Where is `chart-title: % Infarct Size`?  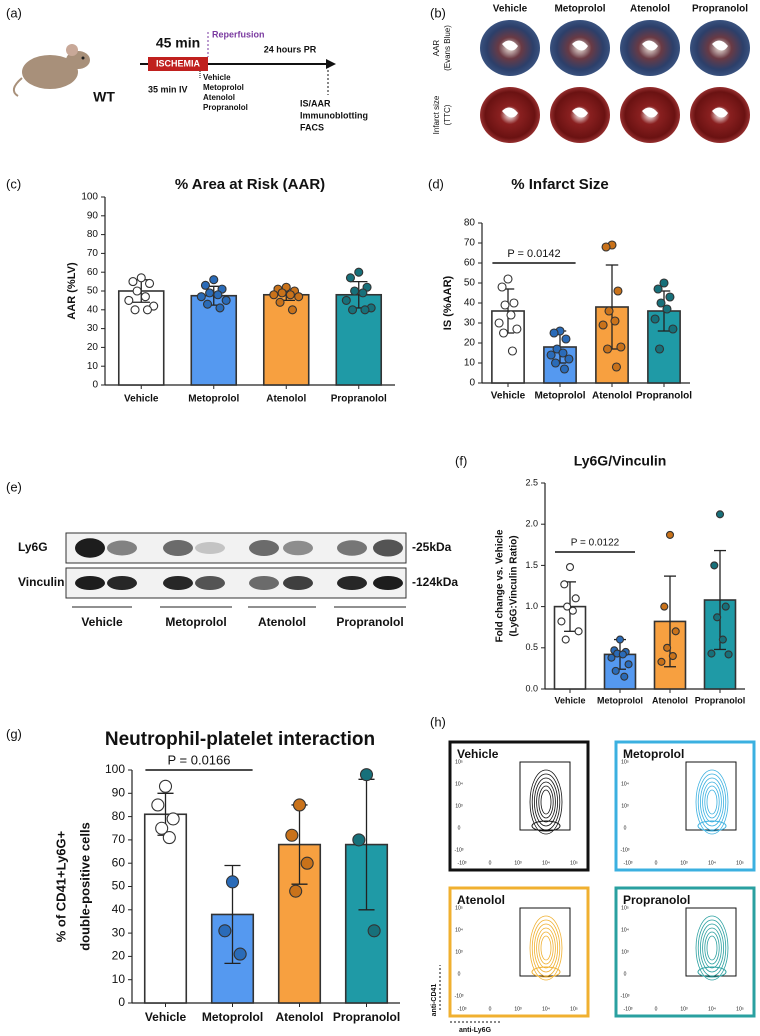 chart-title: % Infarct Size is located at coordinates (560, 184).